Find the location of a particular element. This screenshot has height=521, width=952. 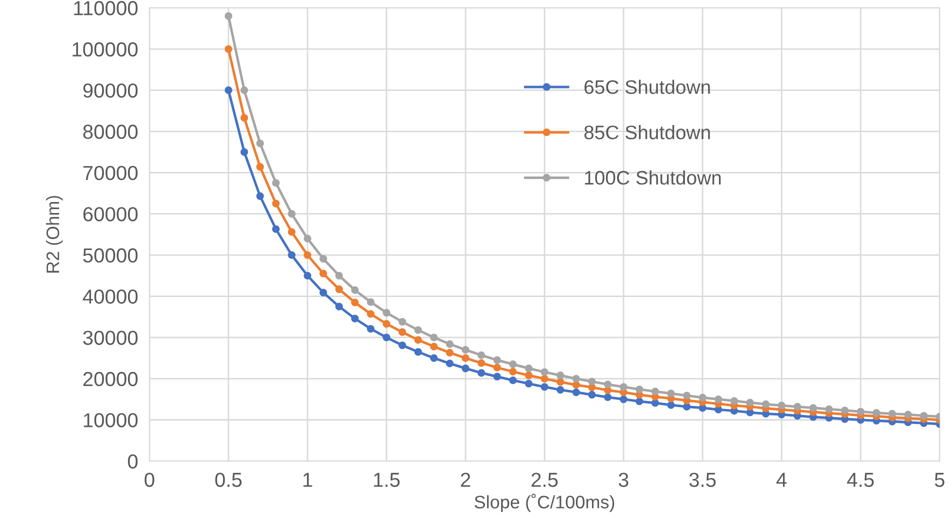

y-tick-label: 10000 is located at coordinates (111, 420).